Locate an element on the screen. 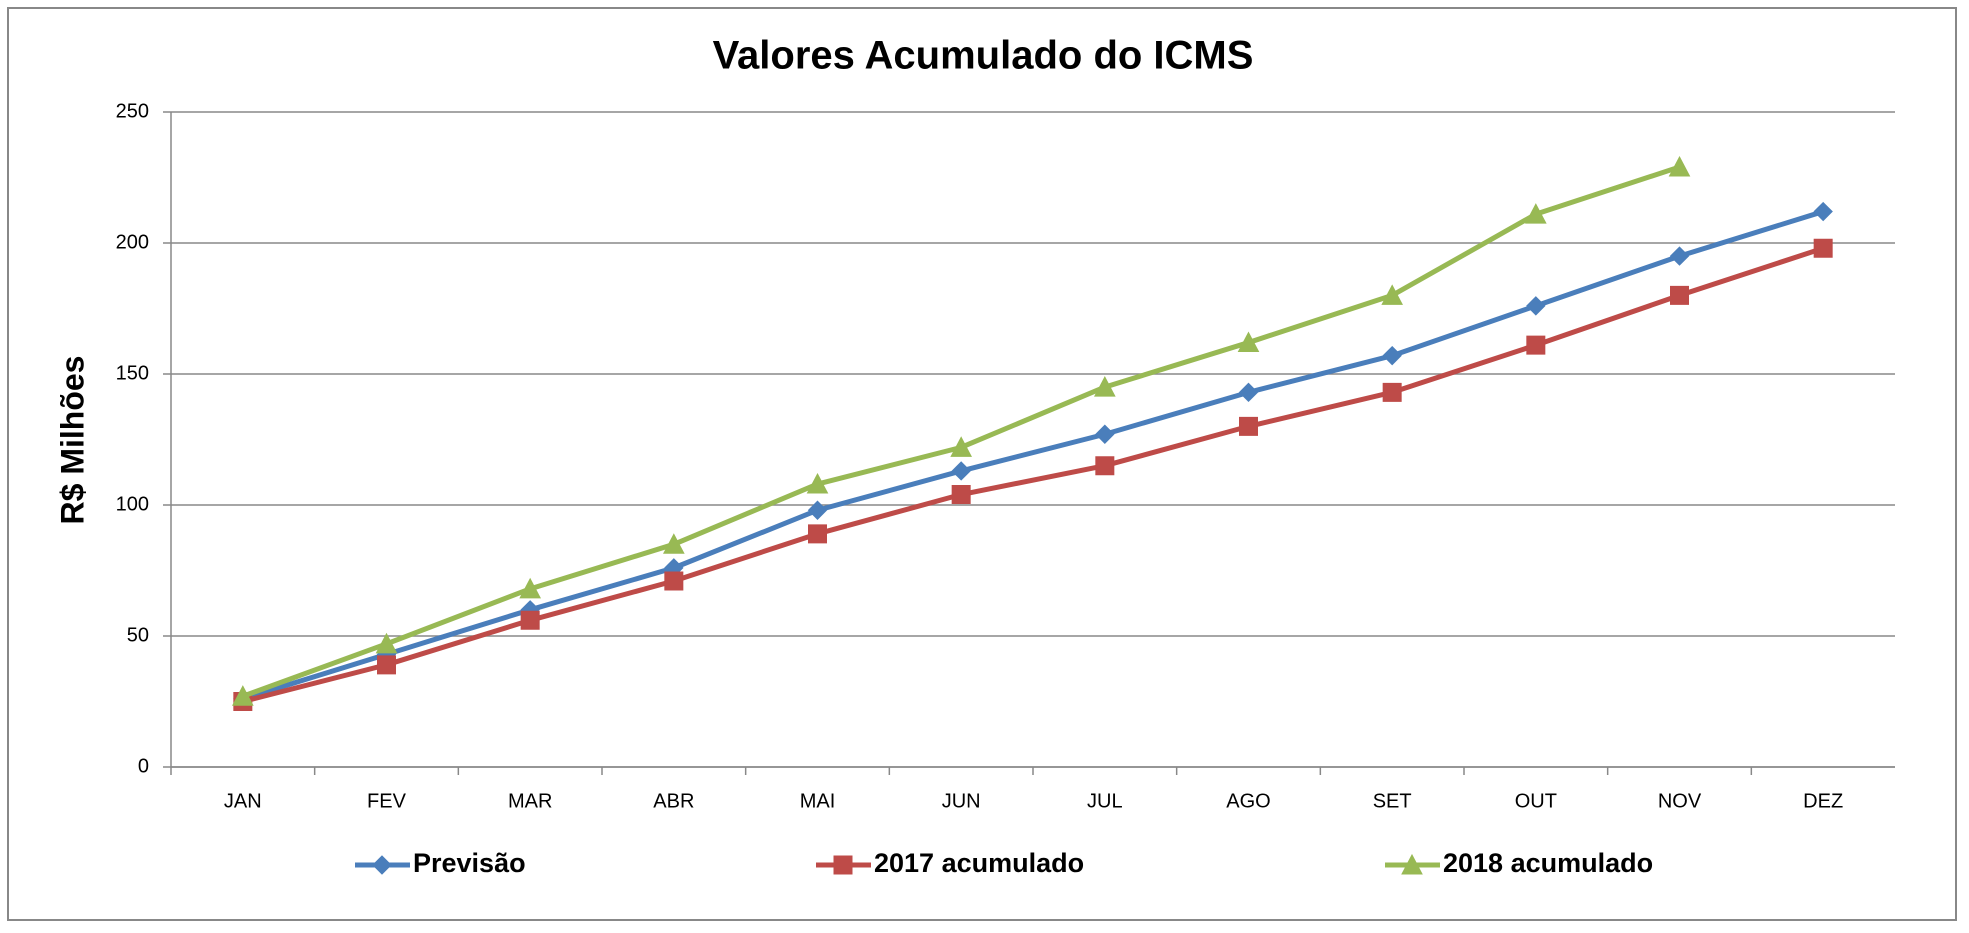  y-tick-label: 50 is located at coordinates (138, 635).